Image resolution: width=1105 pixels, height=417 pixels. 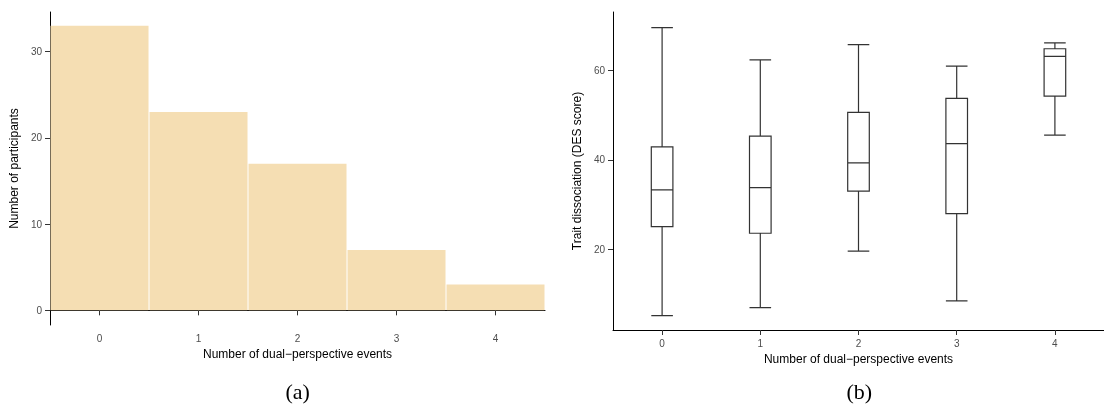 I want to click on y-axis-title: Trait dissociation (DES score), so click(x=576, y=171).